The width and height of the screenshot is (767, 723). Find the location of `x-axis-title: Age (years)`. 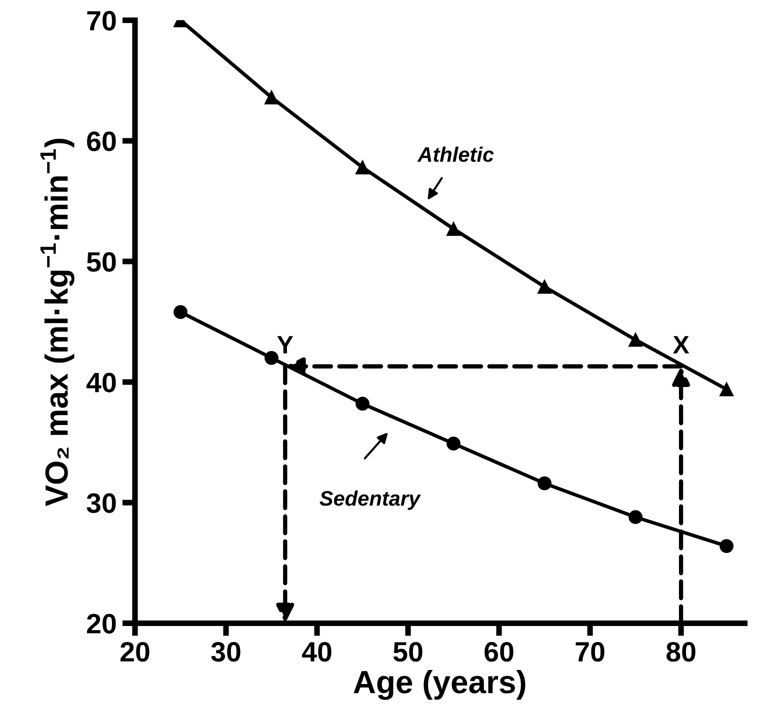

x-axis-title: Age (years) is located at coordinates (440, 685).